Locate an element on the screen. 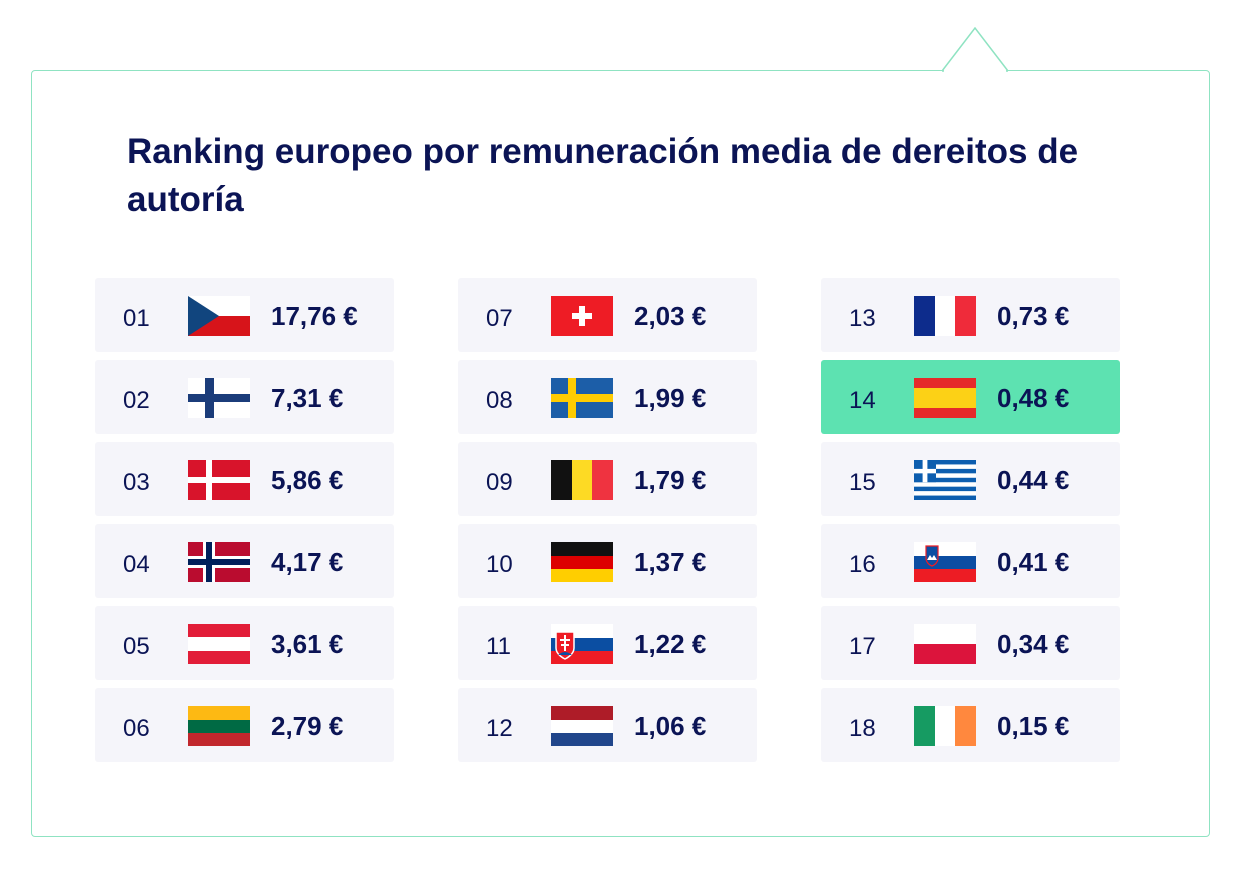 The height and width of the screenshot is (872, 1242). remuneration-value: 2,03 € is located at coordinates (670, 316).